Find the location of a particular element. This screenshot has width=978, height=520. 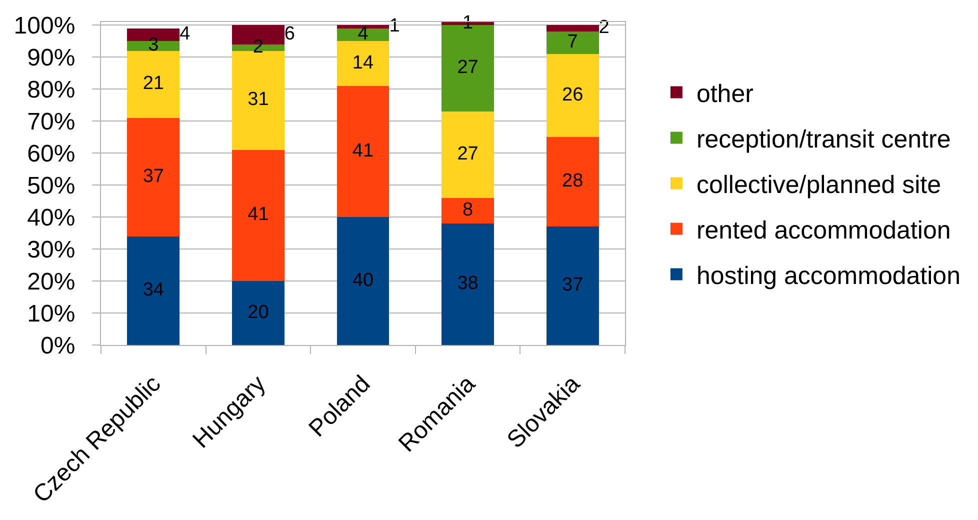

y-tick-label: 0% is located at coordinates (58, 346).